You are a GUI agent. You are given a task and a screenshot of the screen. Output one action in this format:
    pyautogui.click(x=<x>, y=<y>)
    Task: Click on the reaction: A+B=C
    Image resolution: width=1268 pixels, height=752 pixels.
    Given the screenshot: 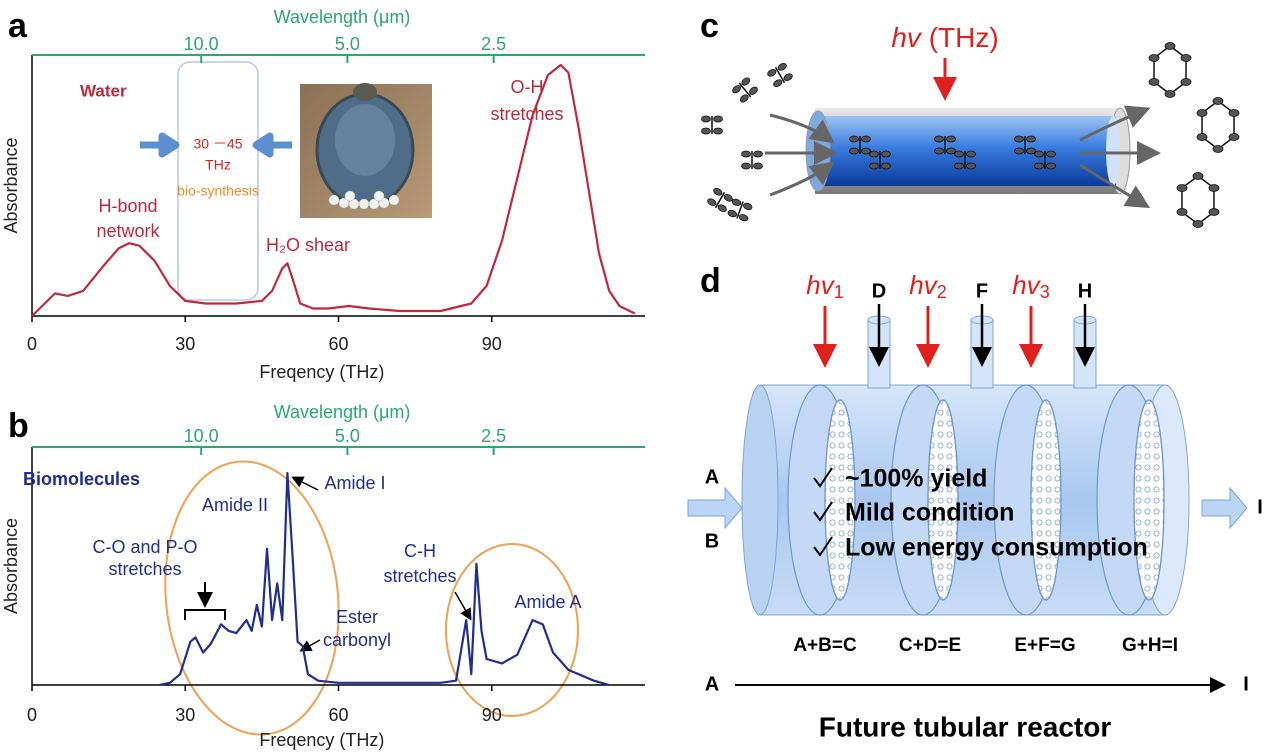 What is the action you would take?
    pyautogui.click(x=825, y=645)
    